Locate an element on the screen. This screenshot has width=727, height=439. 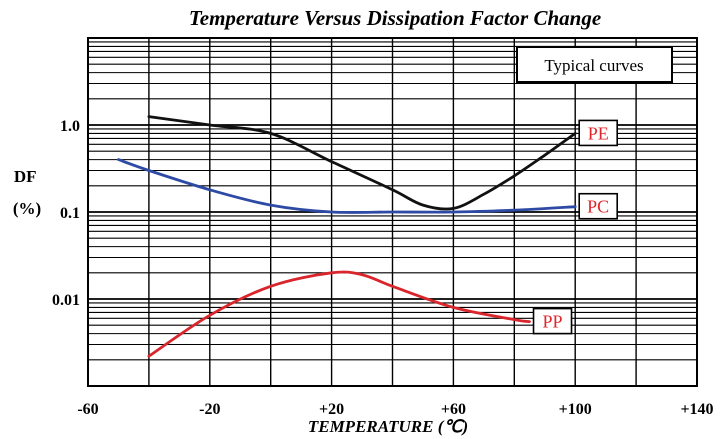
series-line-pc is located at coordinates (347, 186).